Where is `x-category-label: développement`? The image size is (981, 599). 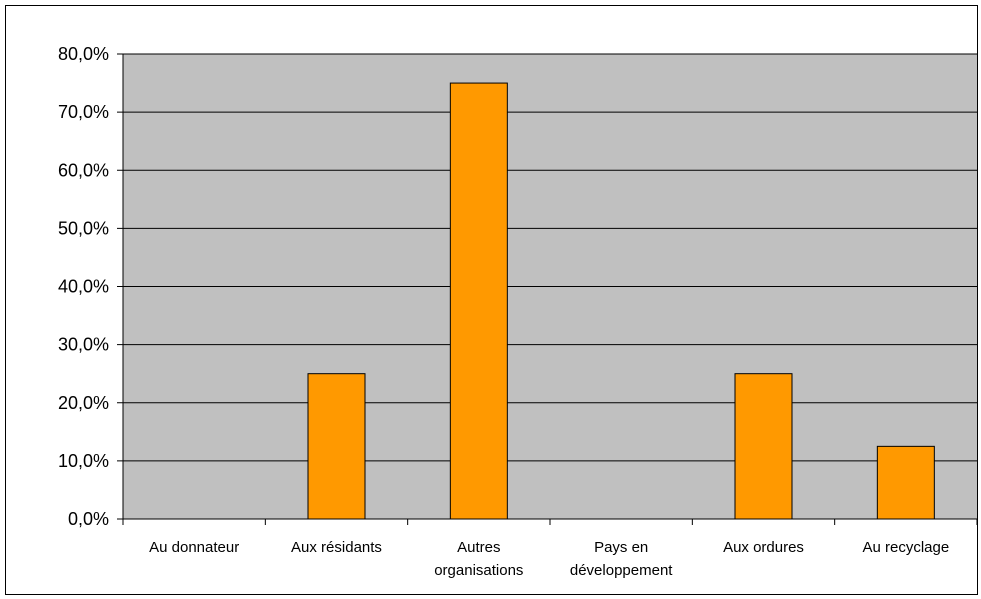 x-category-label: développement is located at coordinates (621, 570).